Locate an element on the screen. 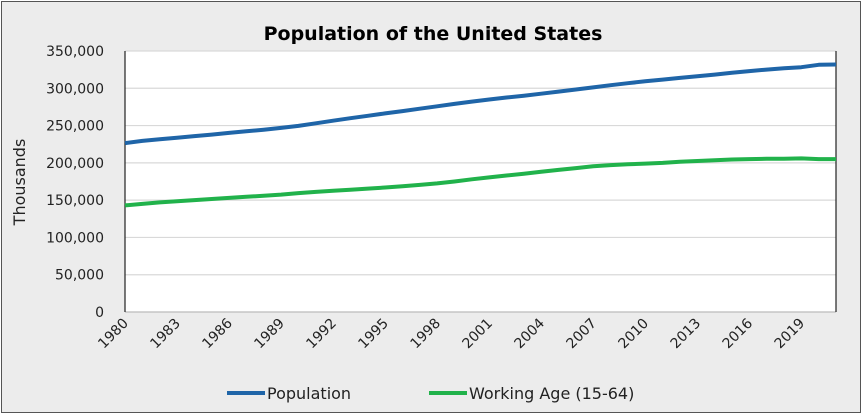  legend-label-population: Population is located at coordinates (309, 393).